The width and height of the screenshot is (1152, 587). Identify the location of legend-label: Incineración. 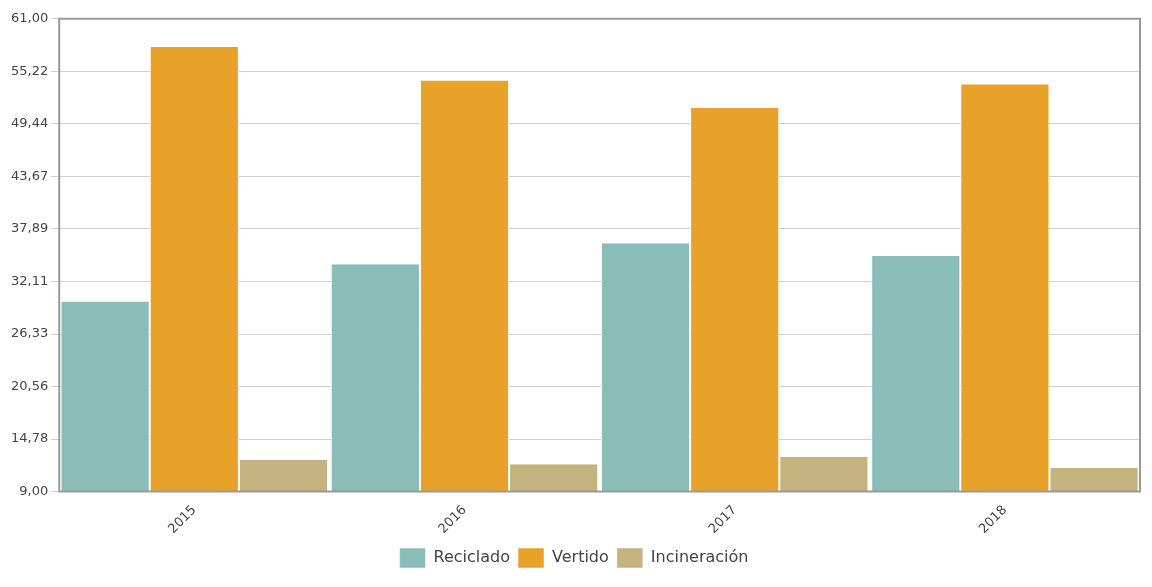
(699, 557).